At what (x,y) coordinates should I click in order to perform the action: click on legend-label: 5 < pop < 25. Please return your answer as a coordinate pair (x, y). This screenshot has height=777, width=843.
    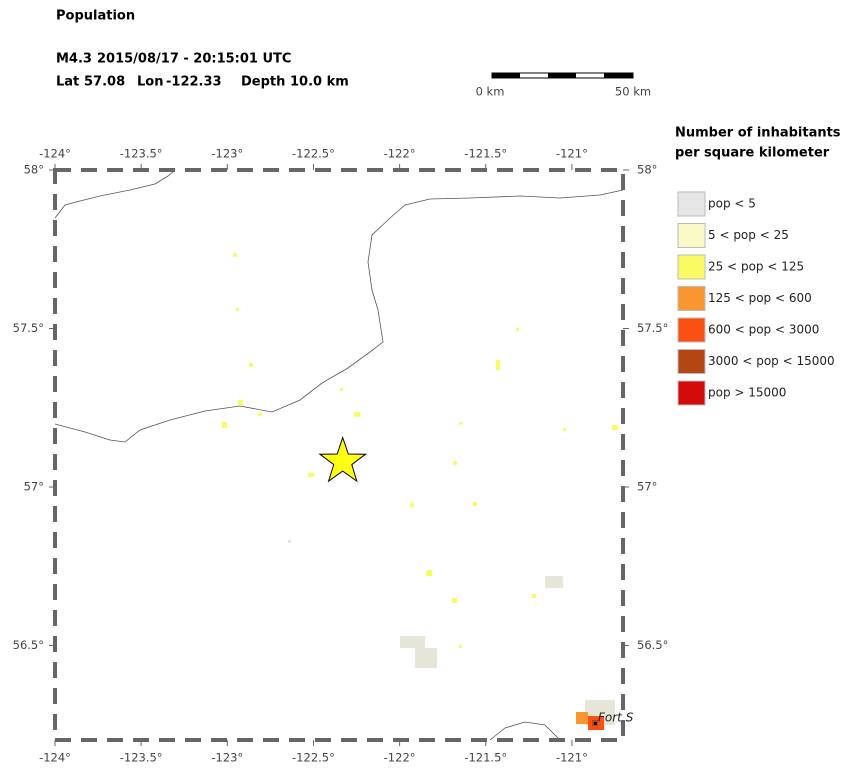
    Looking at the image, I should click on (748, 235).